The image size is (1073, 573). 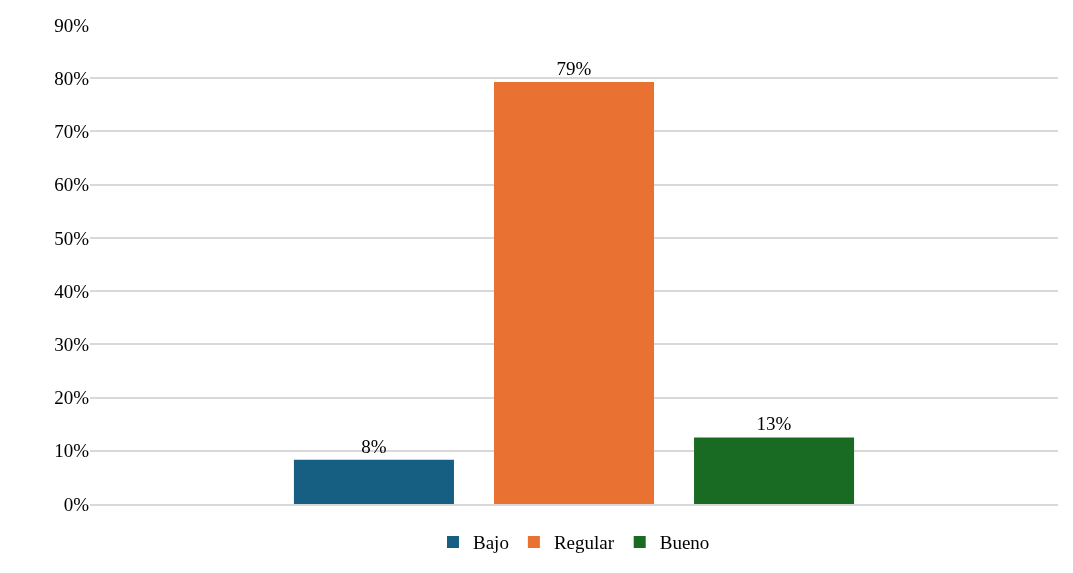 What do you see at coordinates (76, 504) in the screenshot?
I see `y-tick-label: 0%` at bounding box center [76, 504].